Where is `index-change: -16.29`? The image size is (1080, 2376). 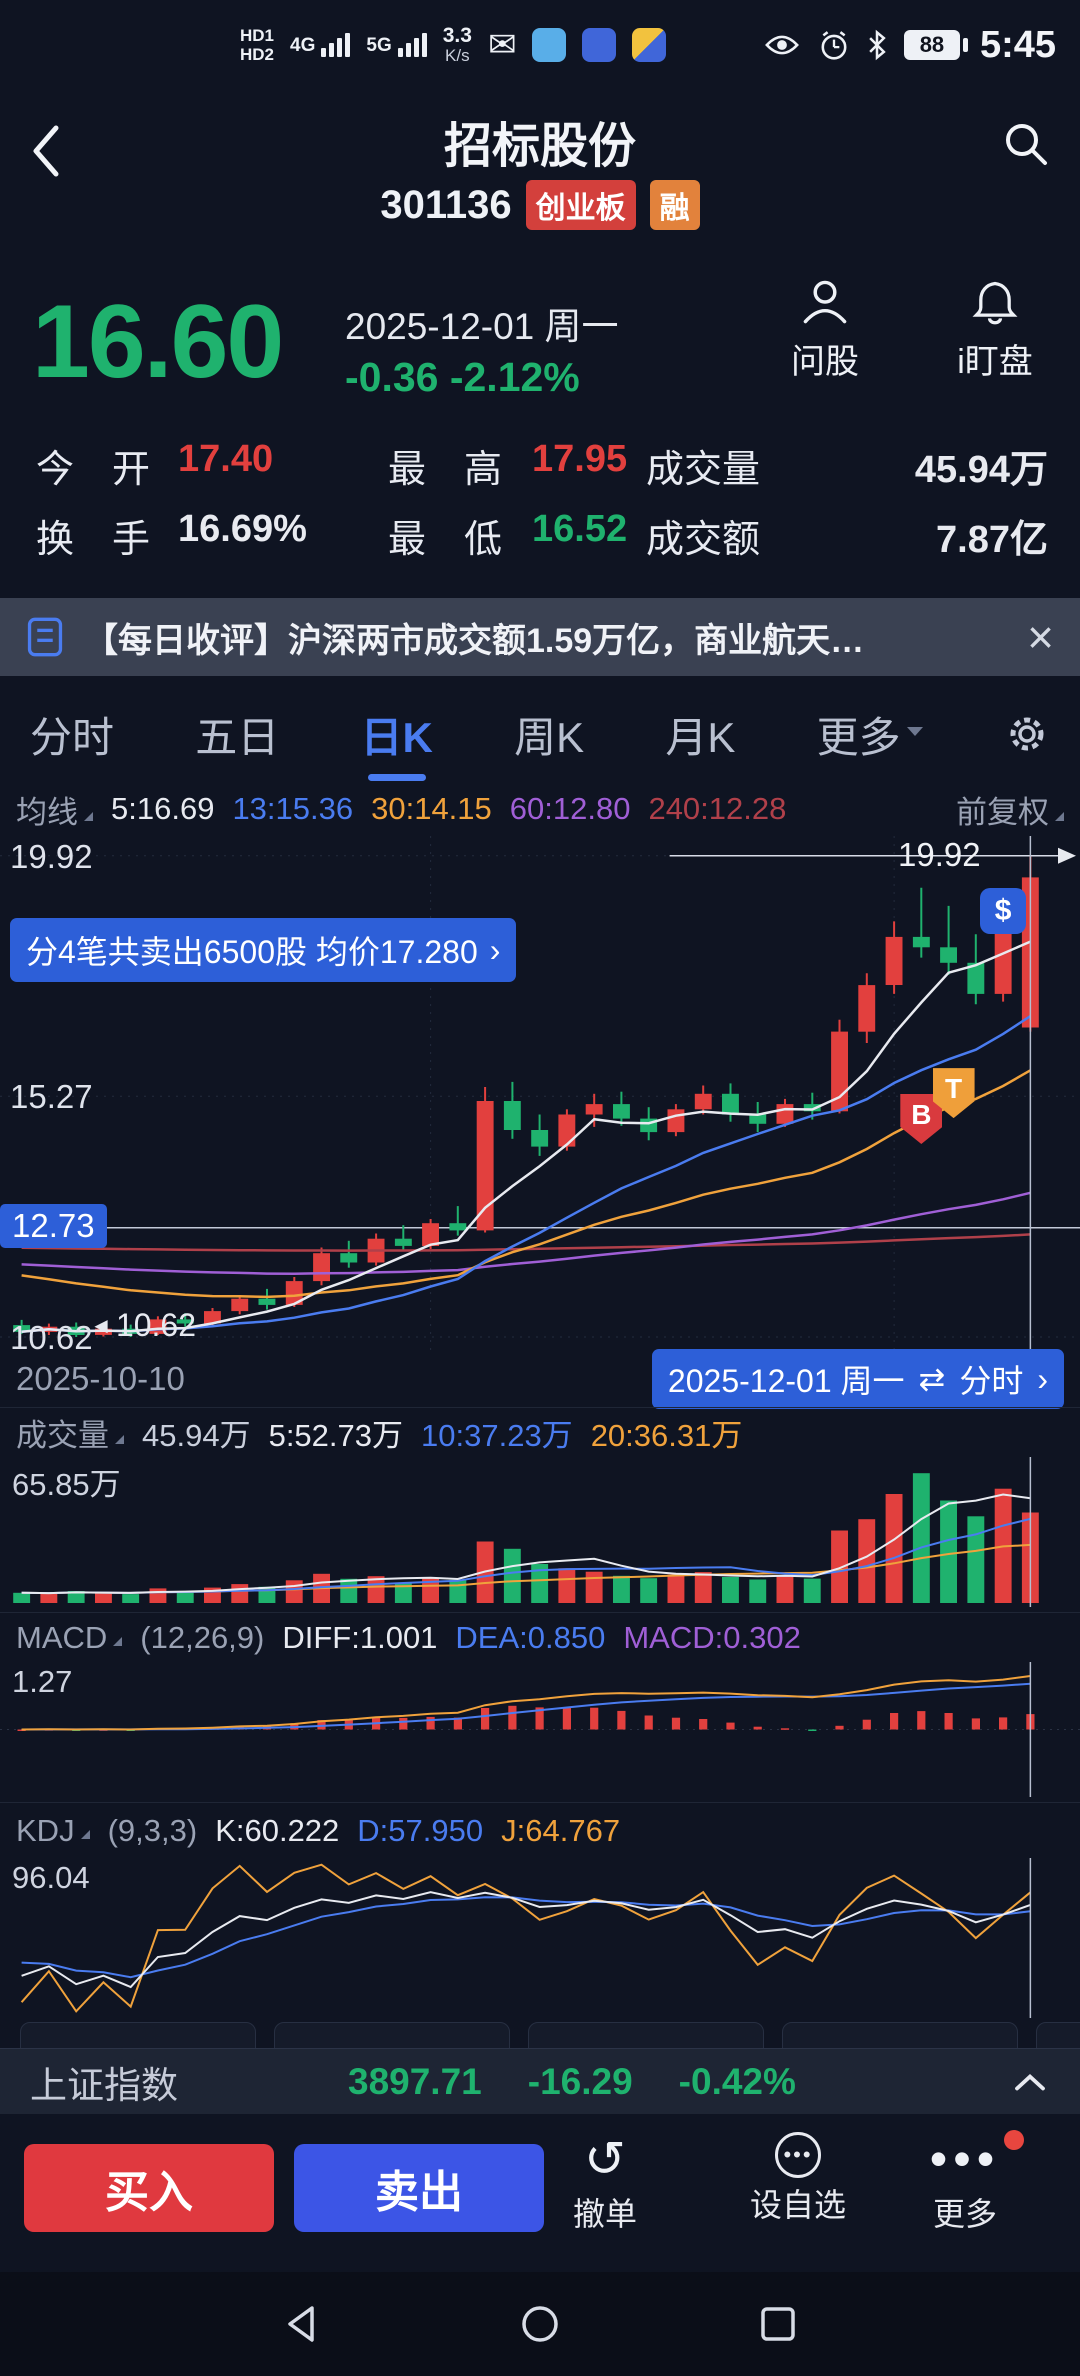
index-change: -16.29 is located at coordinates (580, 2081).